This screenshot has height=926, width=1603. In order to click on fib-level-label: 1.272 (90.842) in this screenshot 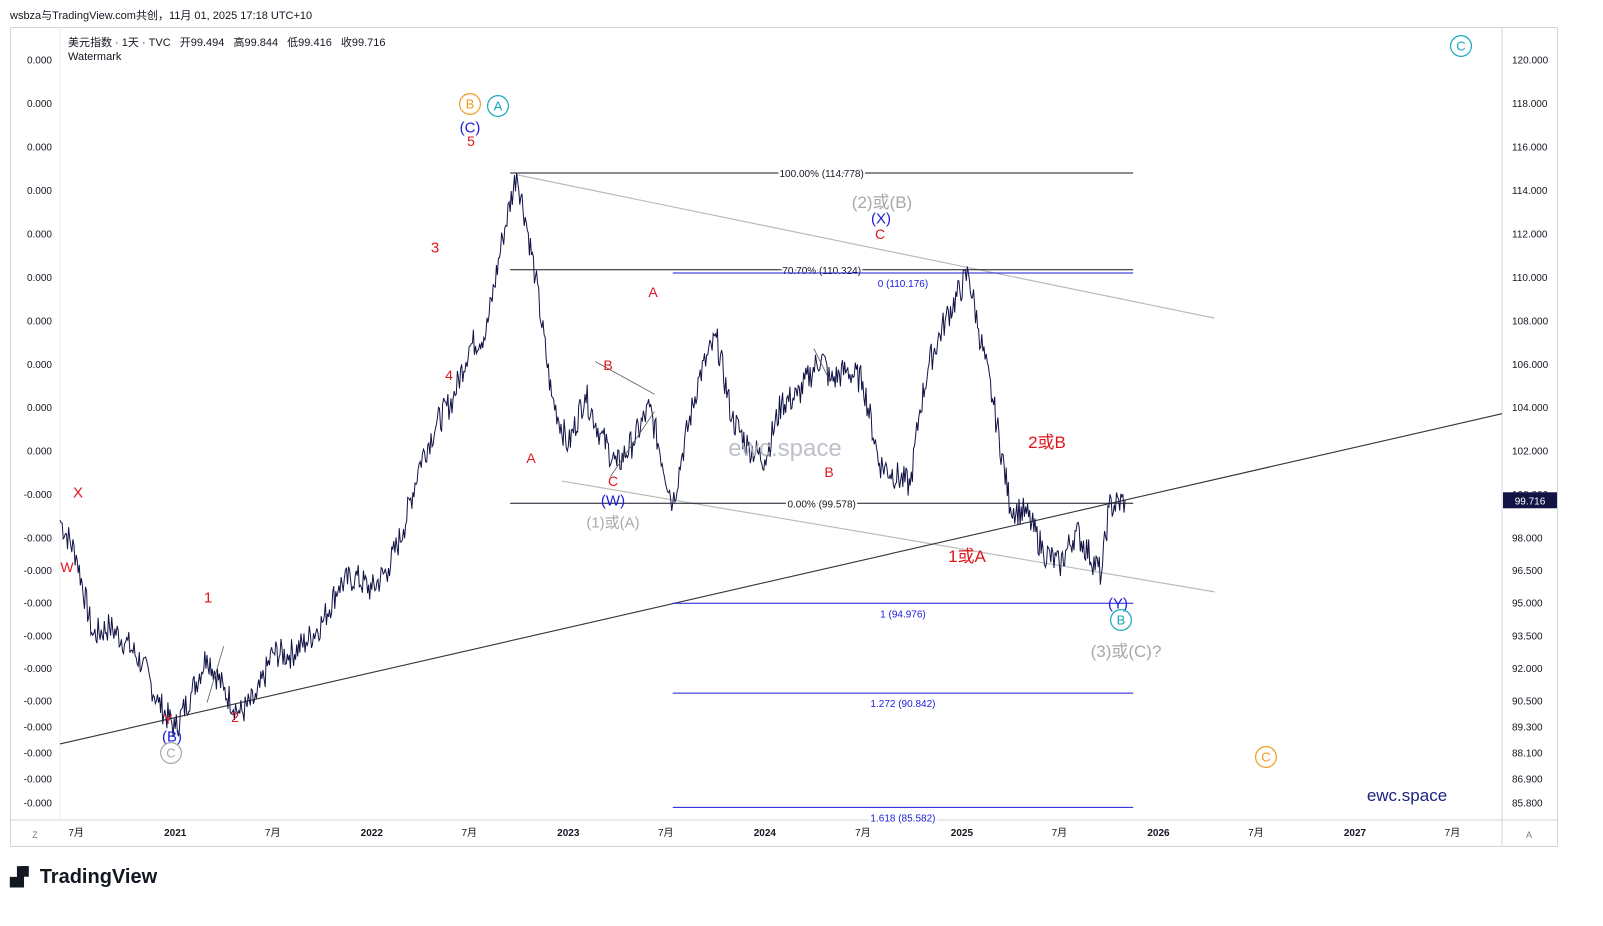, I will do `click(902, 704)`.